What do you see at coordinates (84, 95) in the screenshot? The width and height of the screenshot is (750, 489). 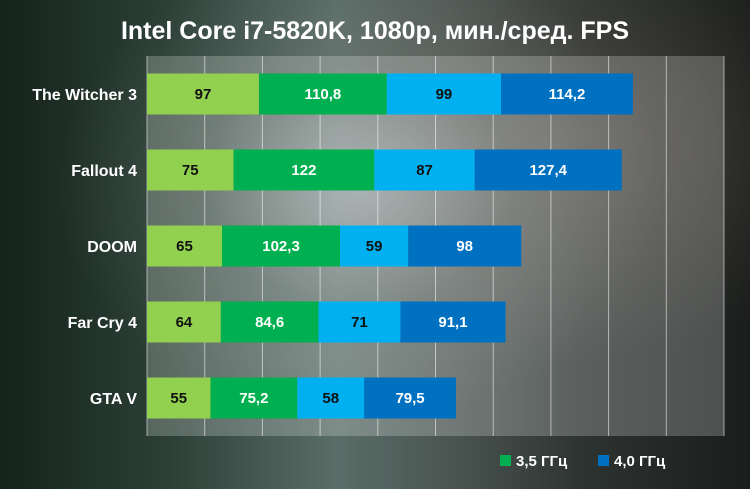 I see `category-label: The Witcher 3` at bounding box center [84, 95].